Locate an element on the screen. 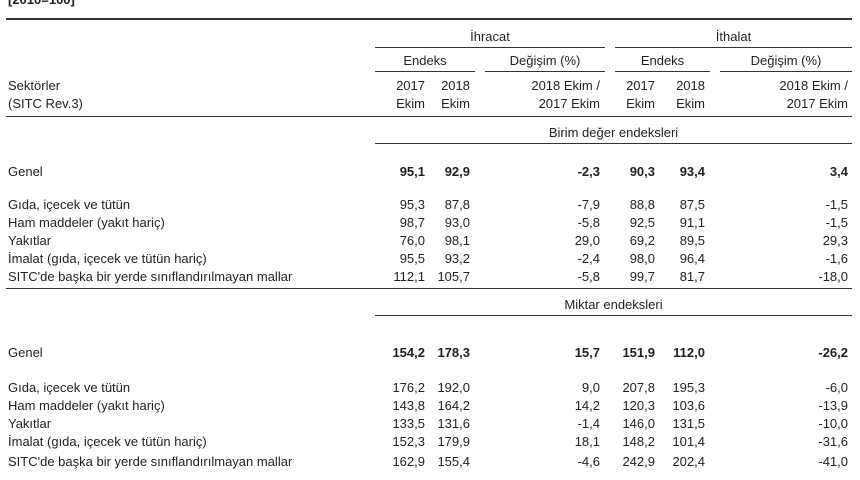  cell: 207,8 is located at coordinates (638, 387).